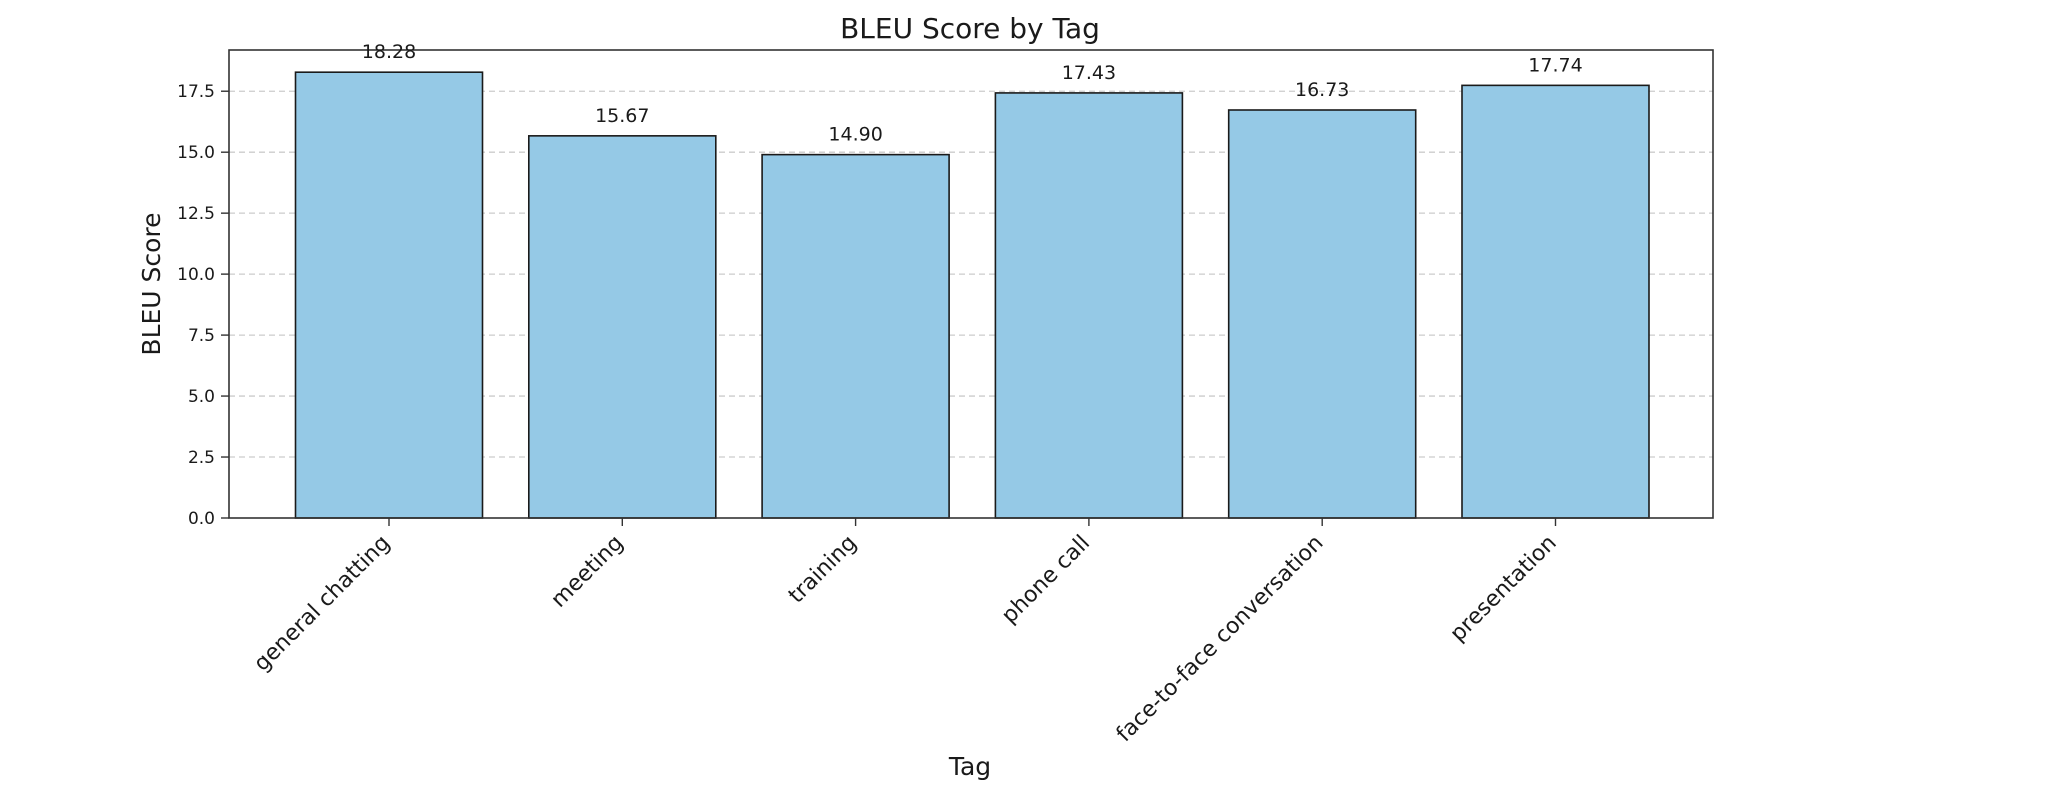 The image size is (2052, 796). What do you see at coordinates (201, 336) in the screenshot?
I see `y-tick-label: 7.5` at bounding box center [201, 336].